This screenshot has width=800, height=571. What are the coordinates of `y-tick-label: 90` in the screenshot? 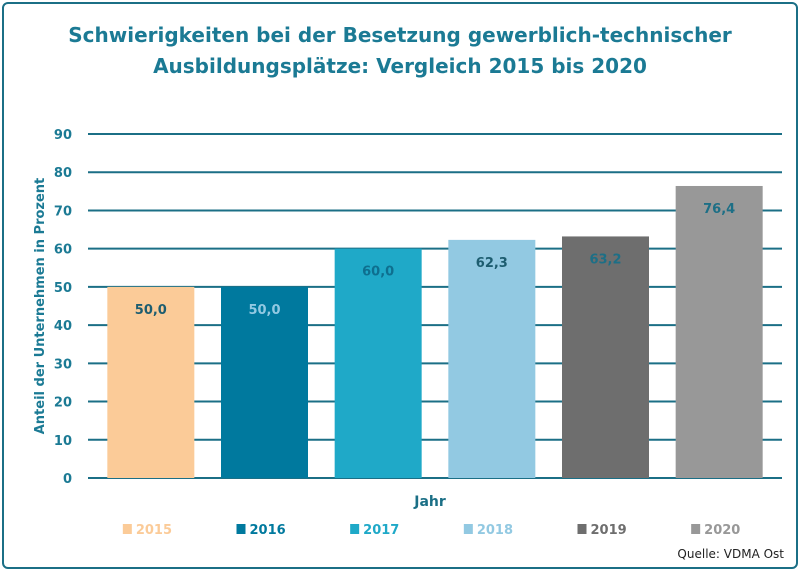 It's located at (63, 135).